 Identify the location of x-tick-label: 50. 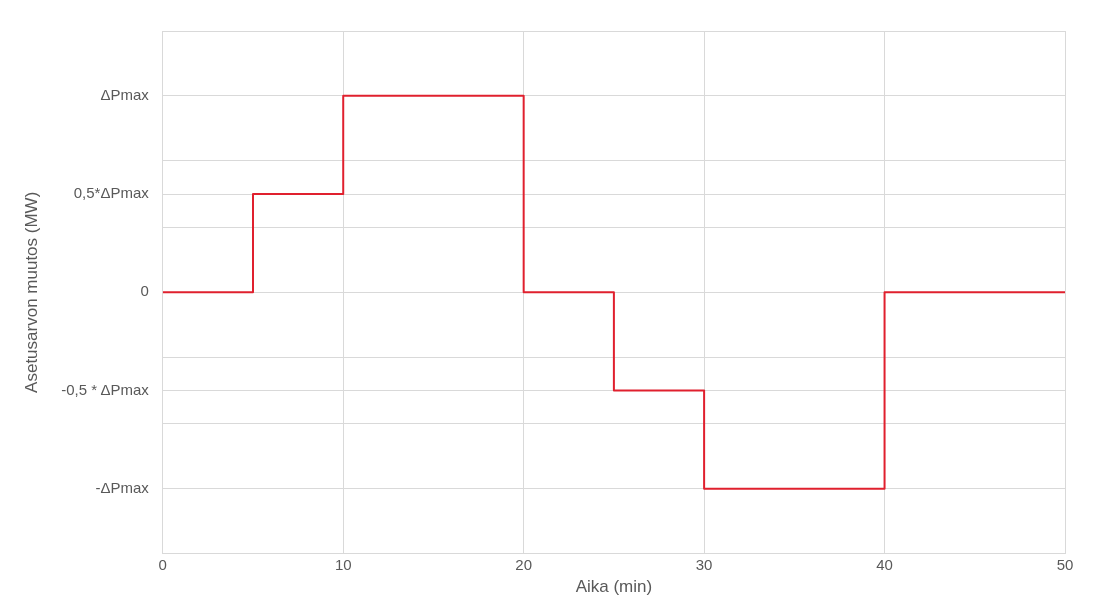
(1065, 564).